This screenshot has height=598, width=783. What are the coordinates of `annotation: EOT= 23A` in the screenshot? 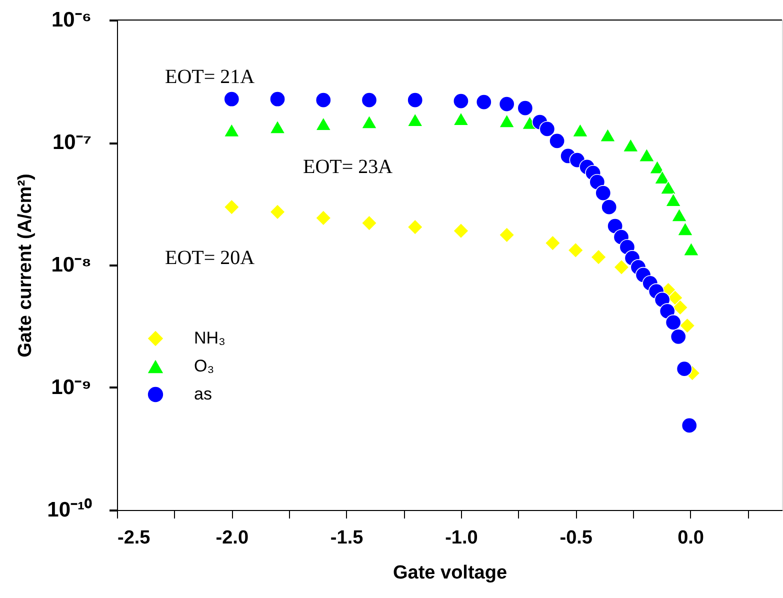 It's located at (348, 167).